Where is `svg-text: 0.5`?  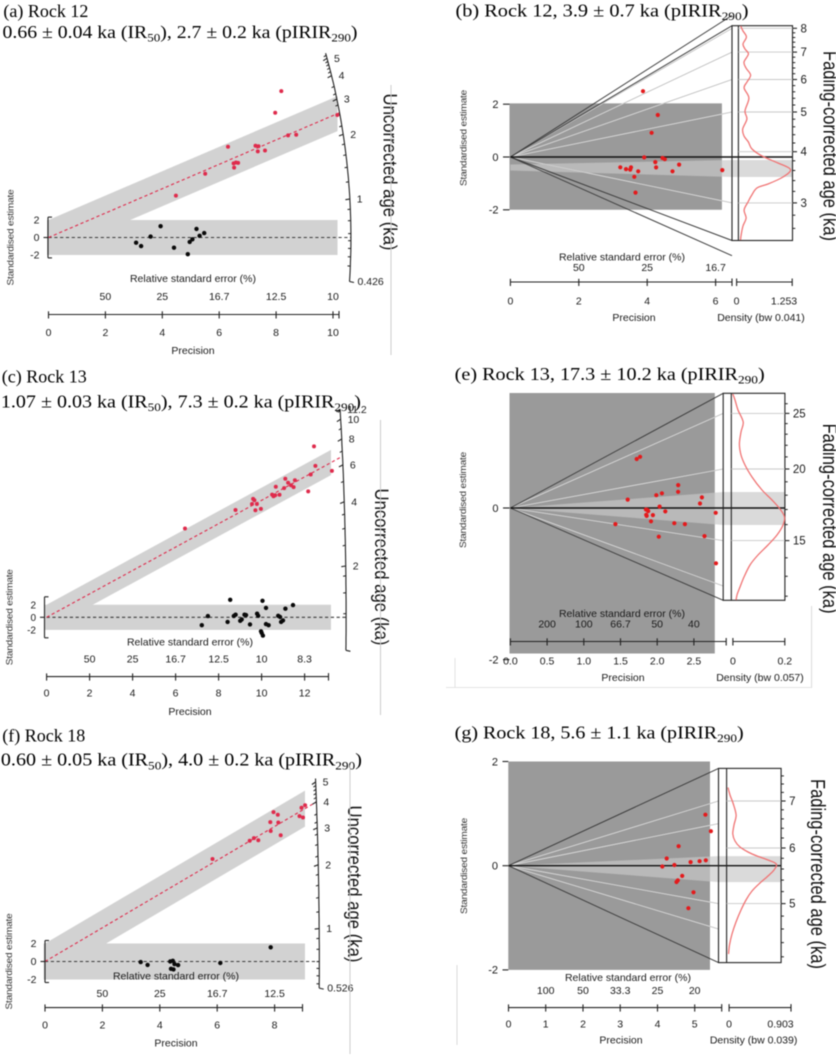
svg-text: 0.5 is located at coordinates (547, 662).